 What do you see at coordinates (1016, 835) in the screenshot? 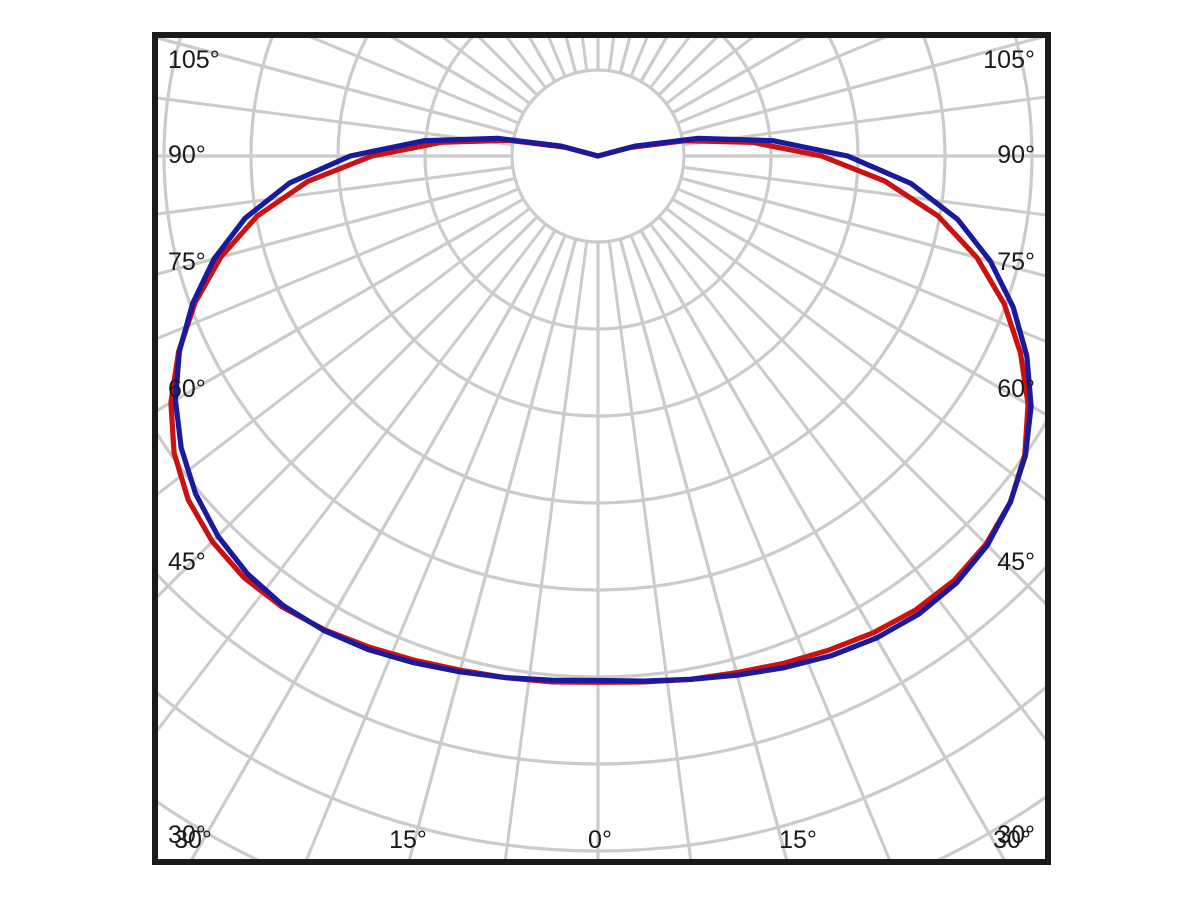
I see `angle-label-right-30: 30°` at bounding box center [1016, 835].